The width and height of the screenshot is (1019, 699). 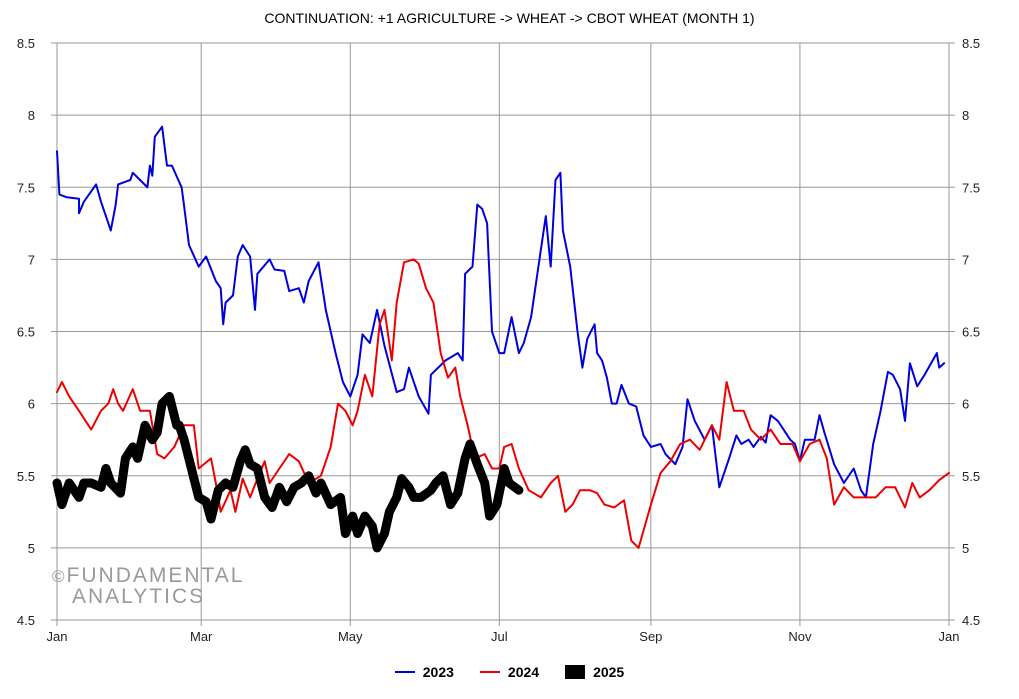 I want to click on legend-label: 2025, so click(x=609, y=672).